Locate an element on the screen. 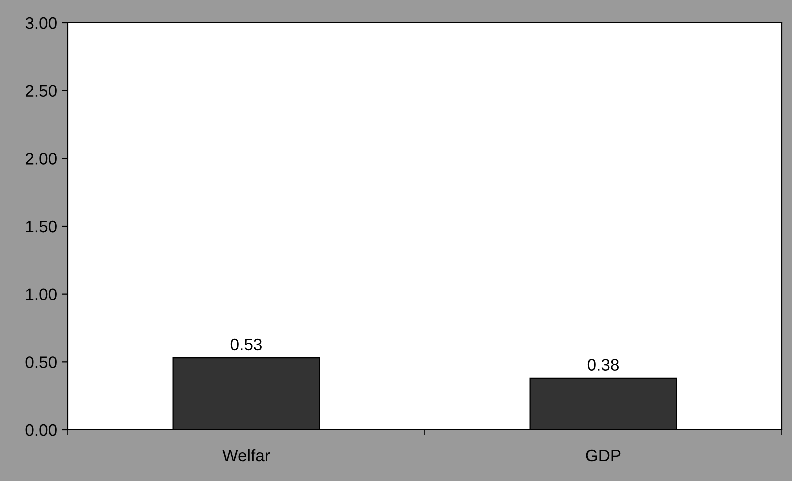  y-tick-label: 2.50 is located at coordinates (41, 91).